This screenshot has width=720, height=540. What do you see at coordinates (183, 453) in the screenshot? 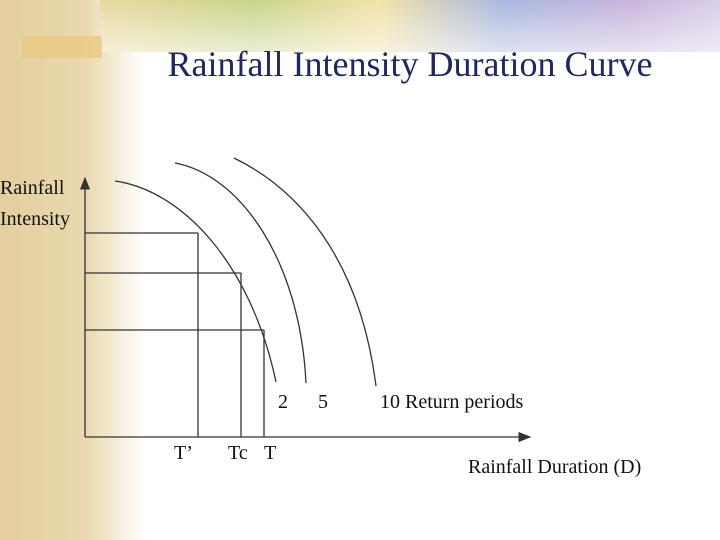
I see `x-label: T’` at bounding box center [183, 453].